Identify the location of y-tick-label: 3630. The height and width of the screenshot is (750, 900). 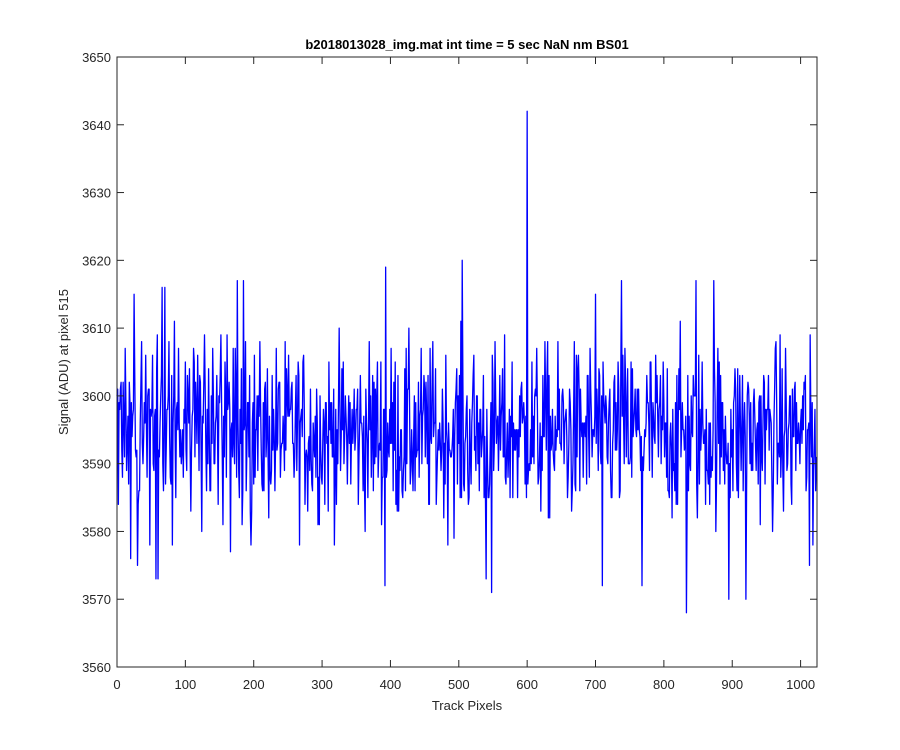
(96, 193).